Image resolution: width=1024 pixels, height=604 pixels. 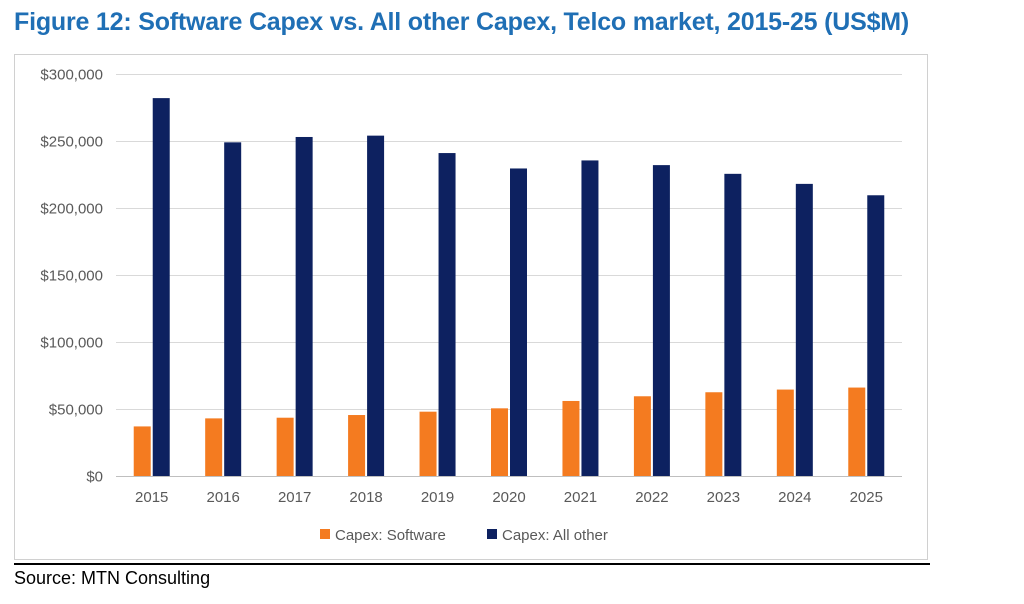 What do you see at coordinates (76, 410) in the screenshot?
I see `y-tick-label: $50,000` at bounding box center [76, 410].